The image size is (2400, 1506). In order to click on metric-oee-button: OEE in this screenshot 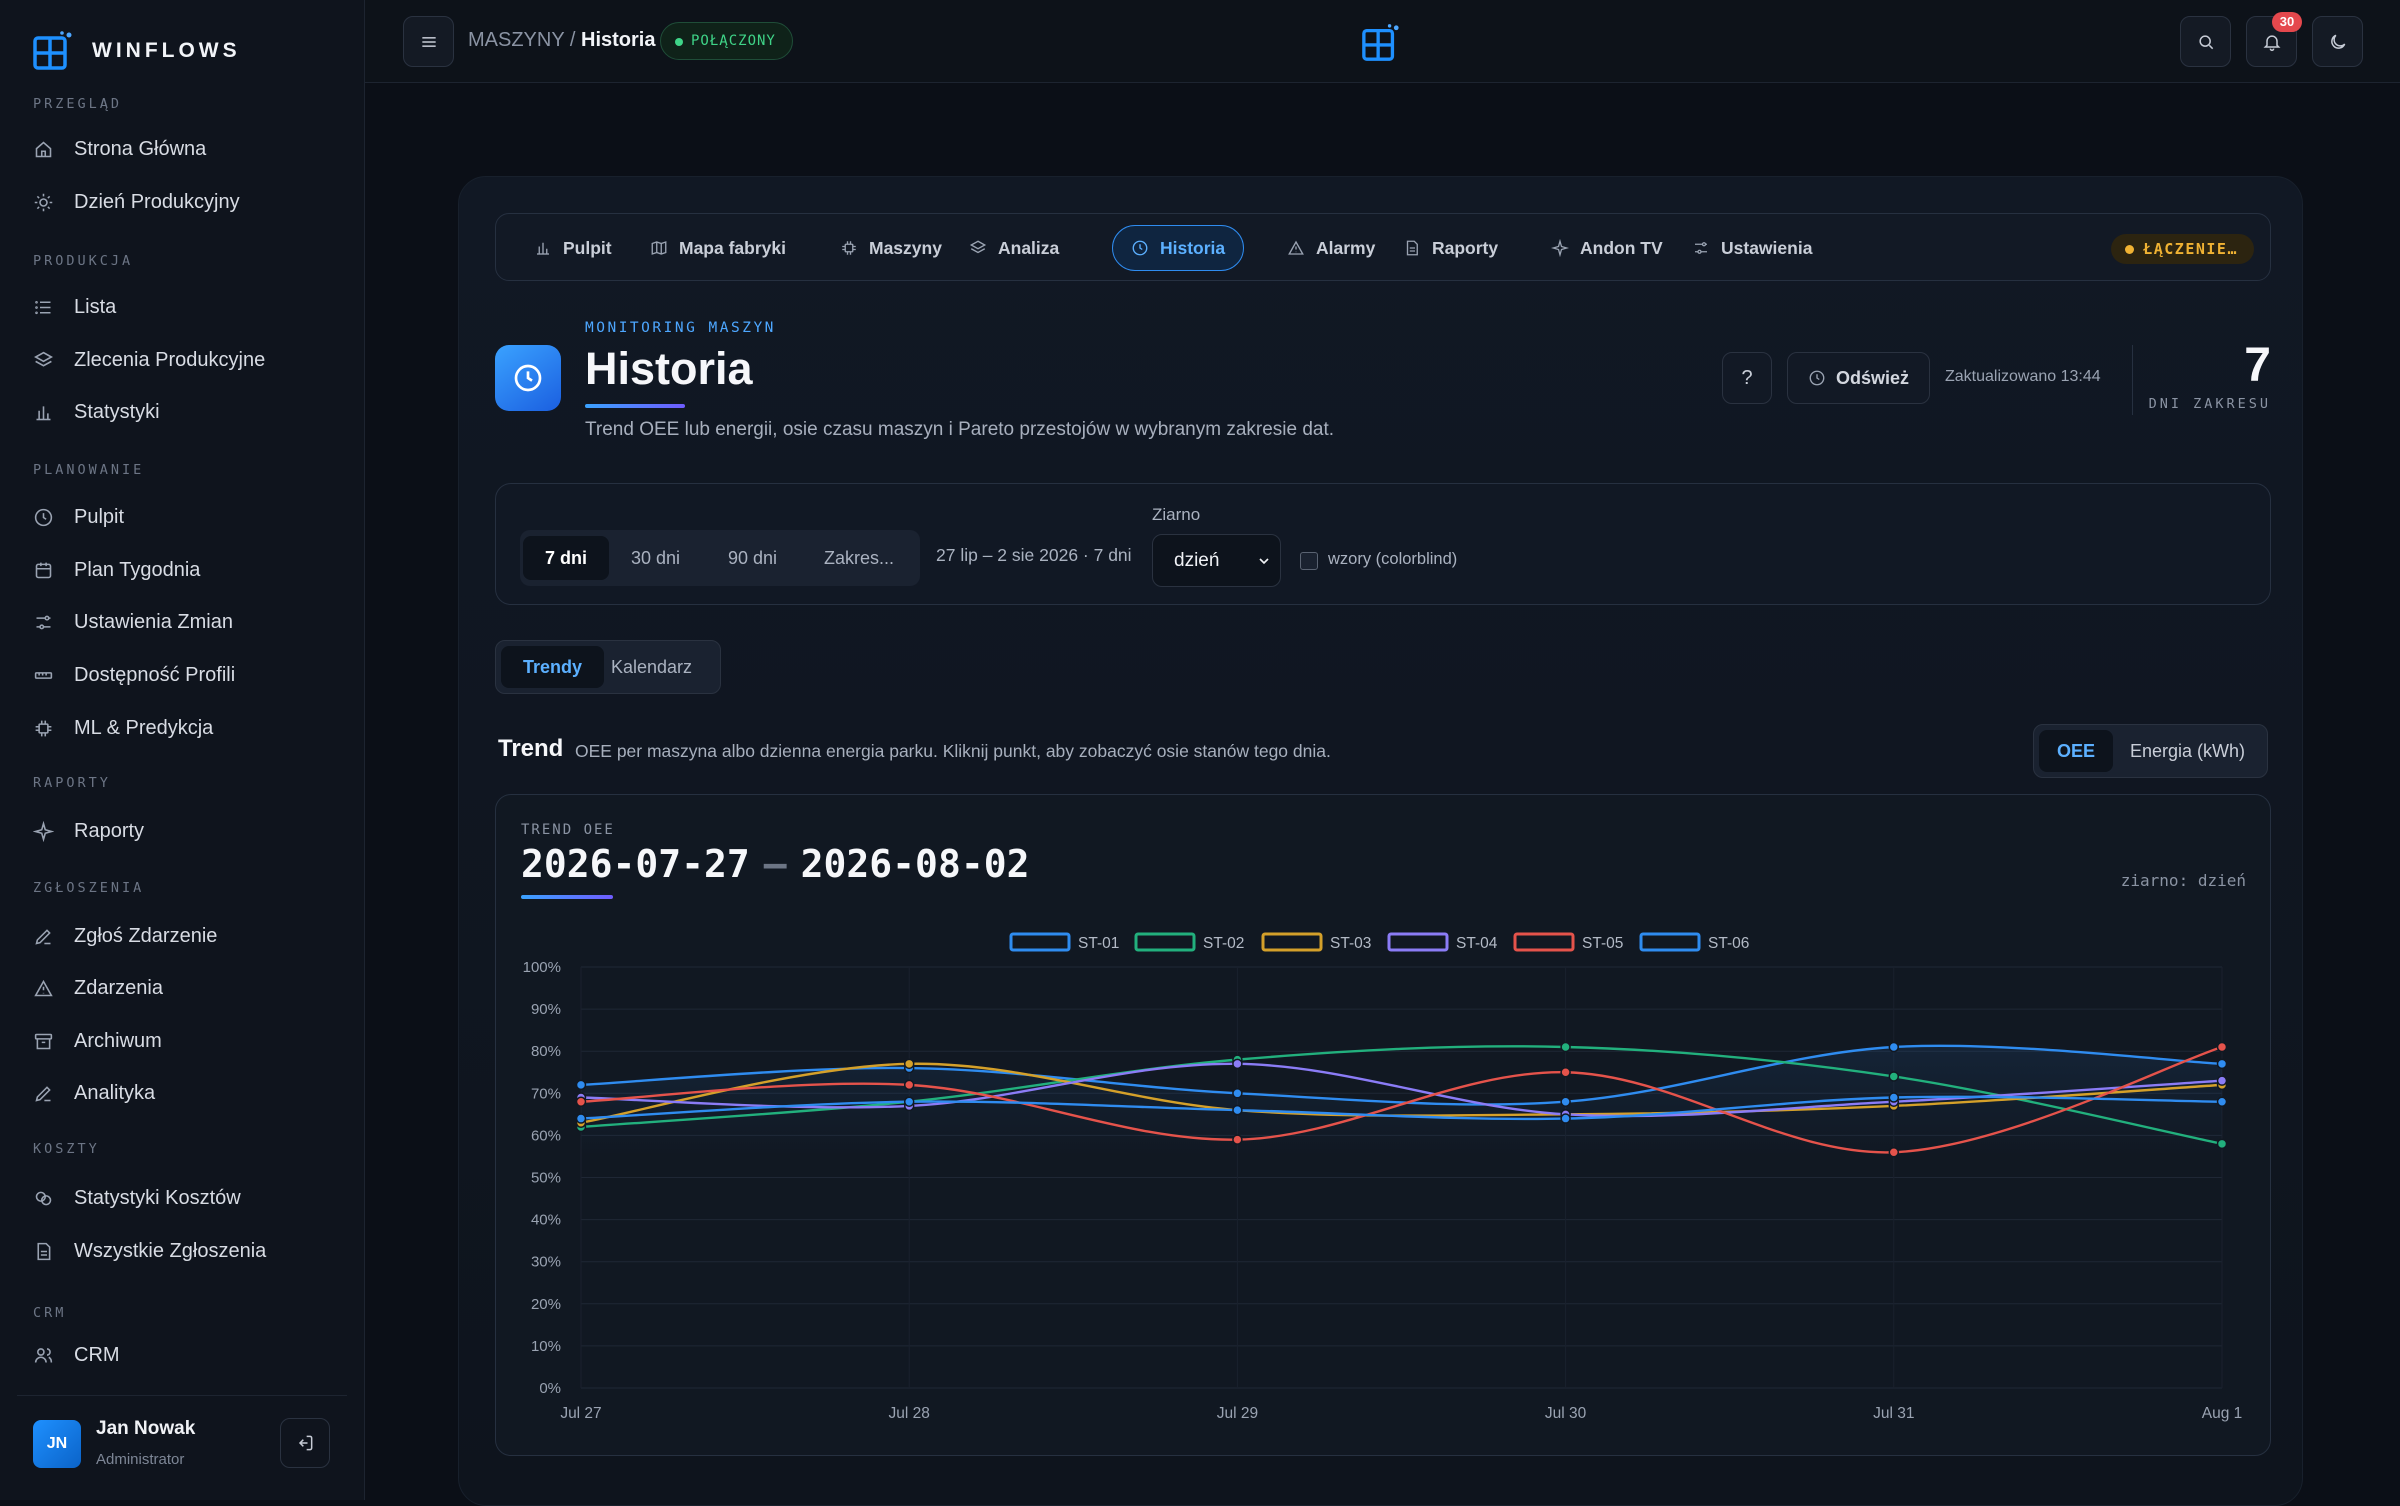, I will do `click(2076, 751)`.